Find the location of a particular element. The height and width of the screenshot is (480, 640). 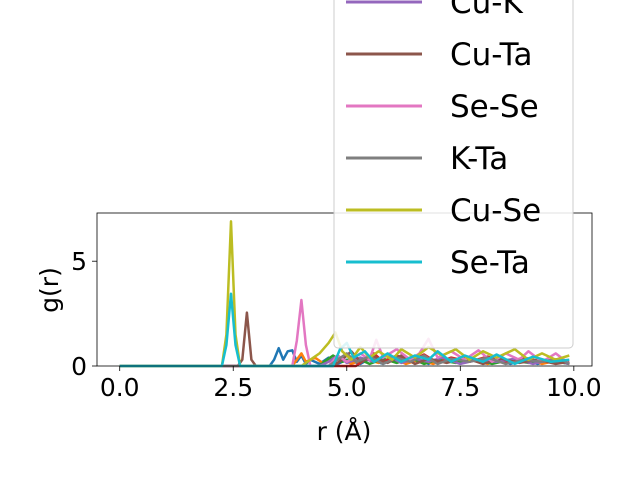

y-tick-label: 5 is located at coordinates (79, 261).